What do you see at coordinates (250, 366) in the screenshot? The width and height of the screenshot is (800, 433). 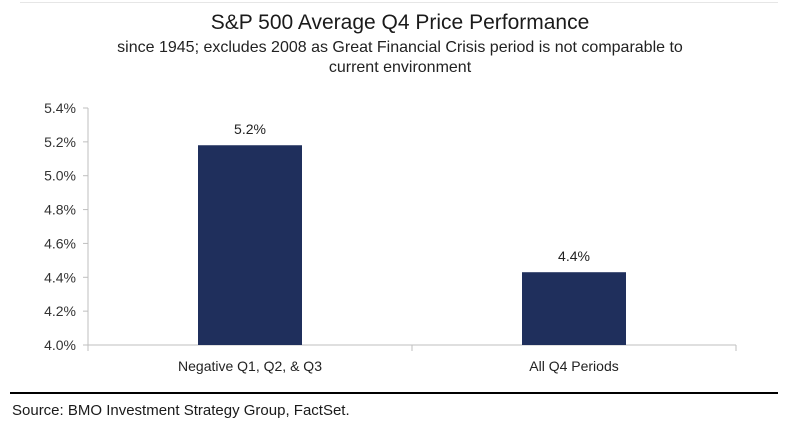 I see `category-label: Negative Q1, Q2, & Q3` at bounding box center [250, 366].